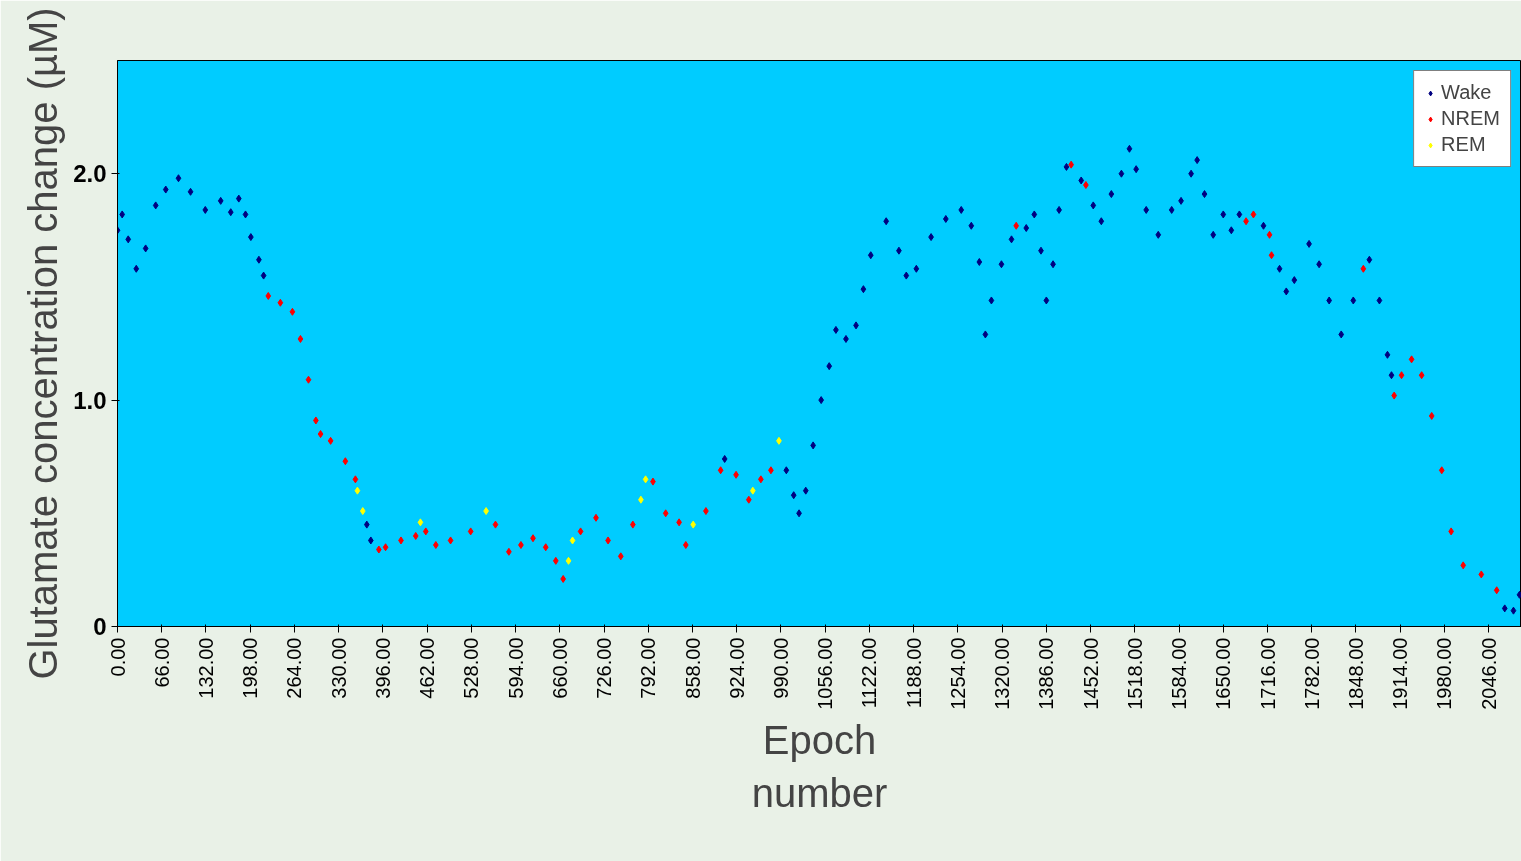 The width and height of the screenshot is (1521, 861). What do you see at coordinates (90, 400) in the screenshot?
I see `y-tick-label: 1.0` at bounding box center [90, 400].